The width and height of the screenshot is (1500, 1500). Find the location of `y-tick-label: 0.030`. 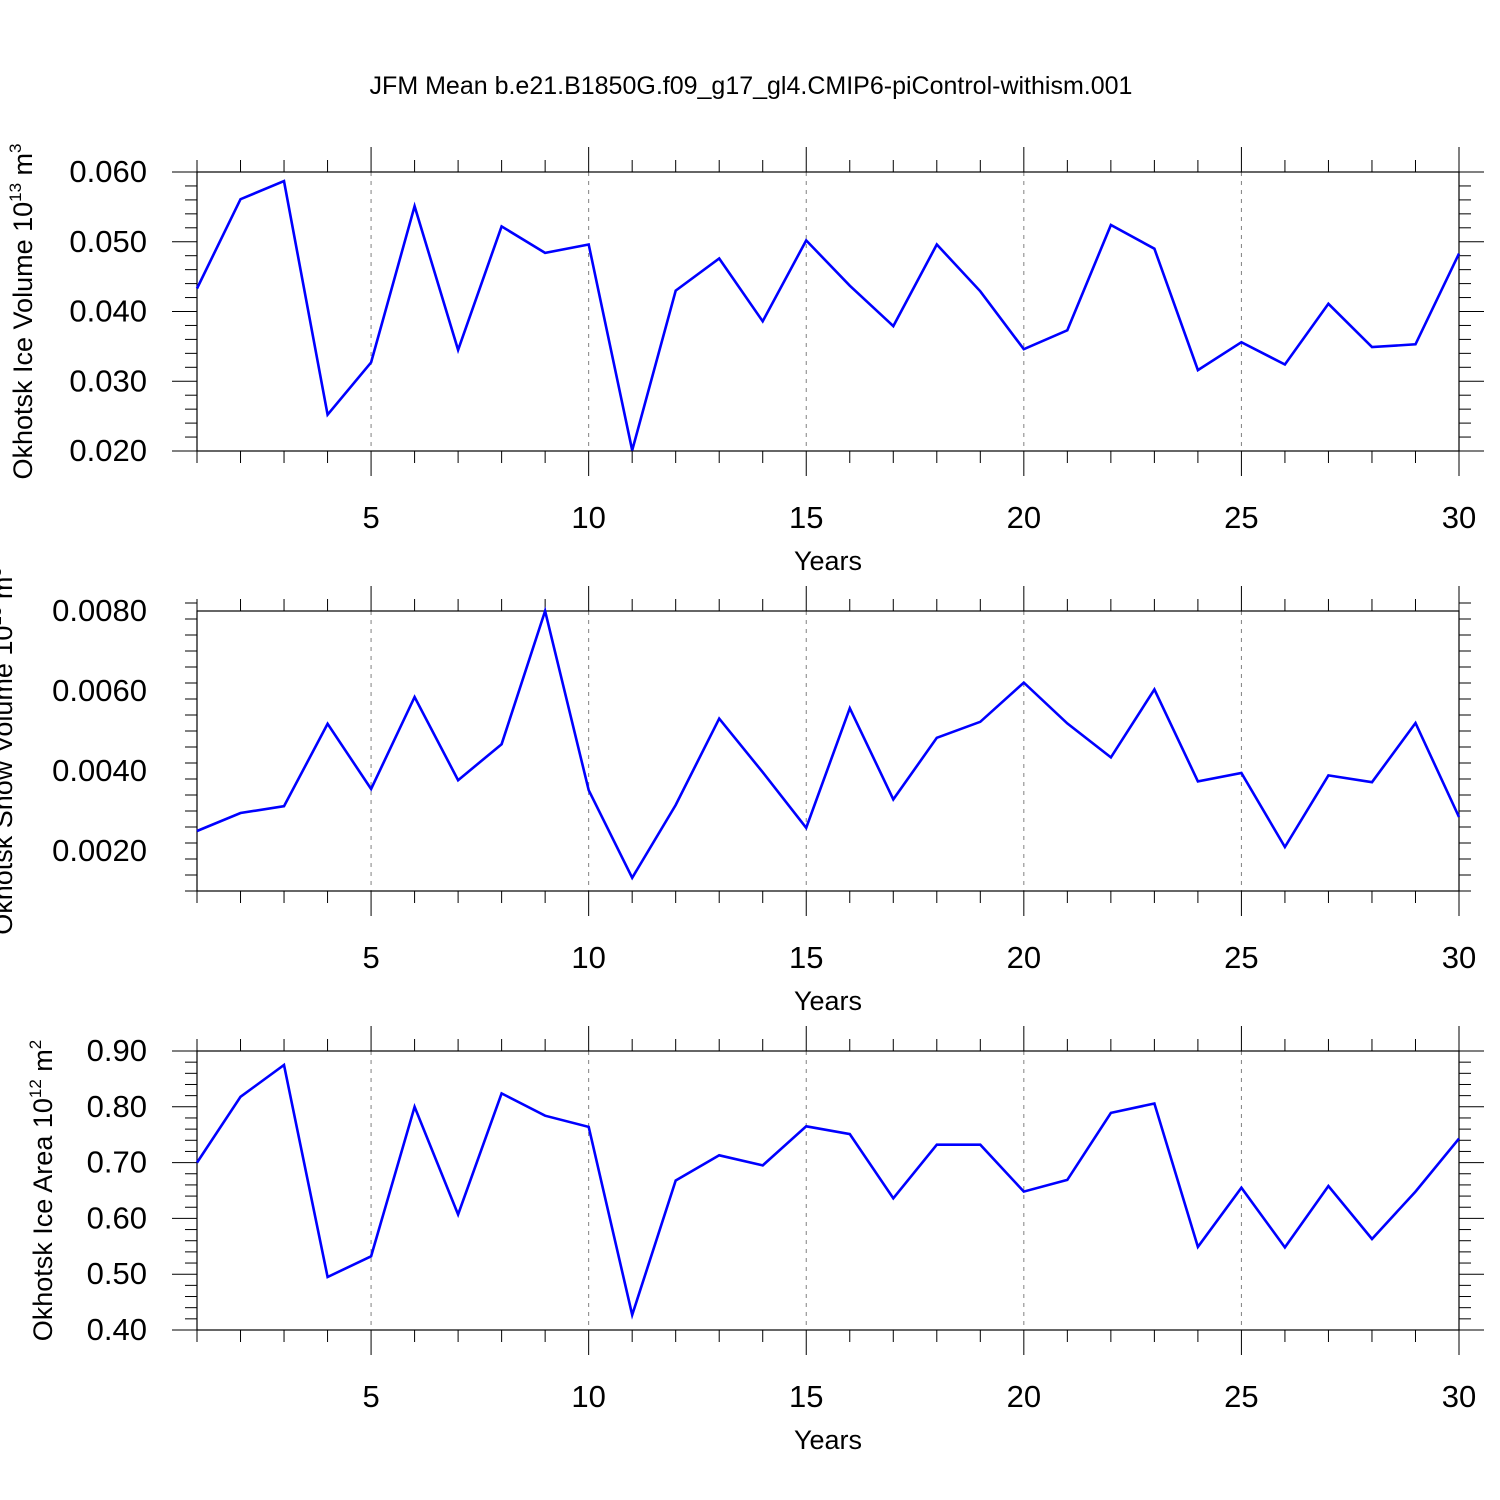

y-tick-label: 0.030 is located at coordinates (108, 380).